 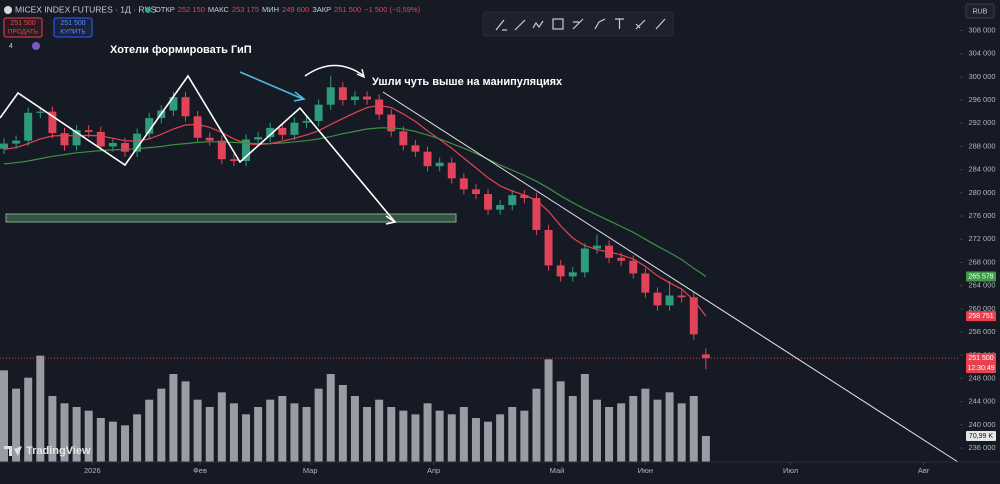 I want to click on volume-badge, so click(x=981, y=435).